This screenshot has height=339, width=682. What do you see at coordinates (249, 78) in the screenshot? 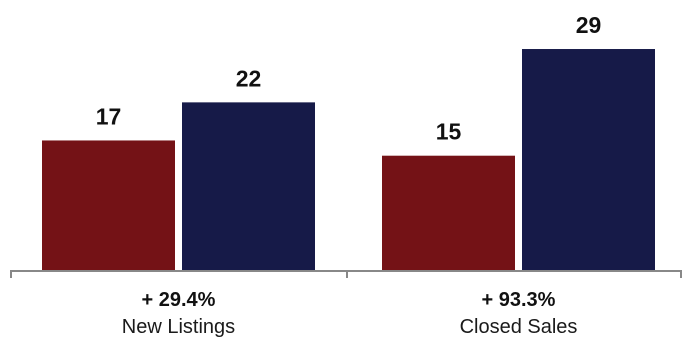
I see `value-label: 22` at bounding box center [249, 78].